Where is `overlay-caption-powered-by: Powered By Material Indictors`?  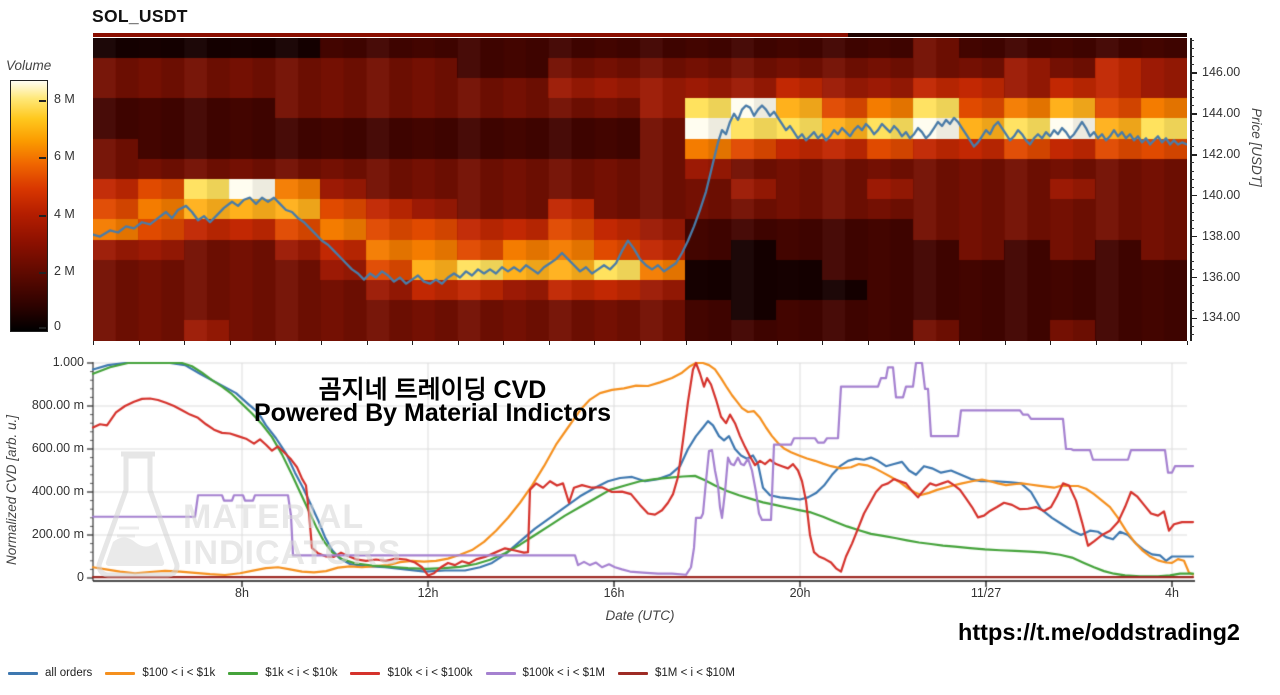
overlay-caption-powered-by: Powered By Material Indictors is located at coordinates (432, 413).